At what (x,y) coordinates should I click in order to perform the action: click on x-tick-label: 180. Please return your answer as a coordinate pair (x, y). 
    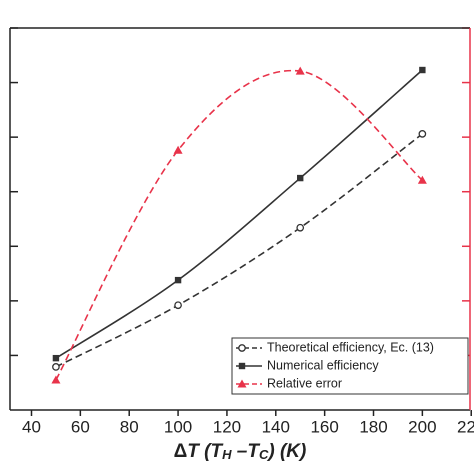
    Looking at the image, I should click on (373, 426).